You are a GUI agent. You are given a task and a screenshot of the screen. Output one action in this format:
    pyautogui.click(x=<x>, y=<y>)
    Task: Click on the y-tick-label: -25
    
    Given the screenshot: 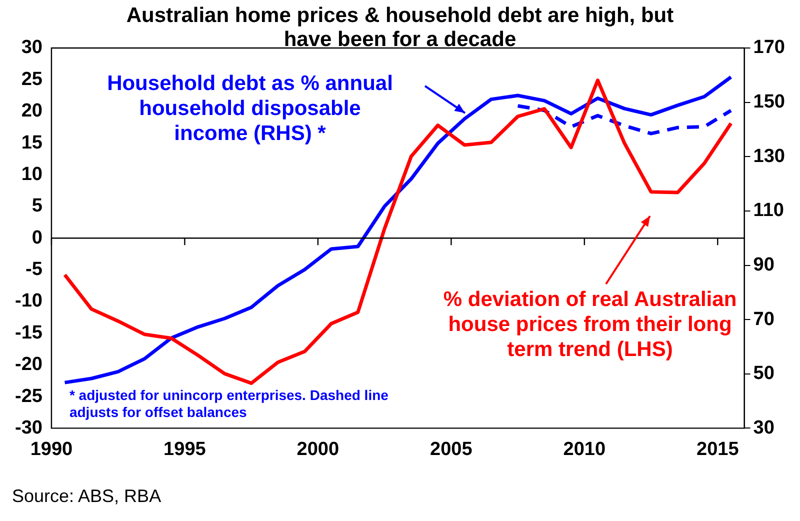 What is the action you would take?
    pyautogui.click(x=28, y=396)
    